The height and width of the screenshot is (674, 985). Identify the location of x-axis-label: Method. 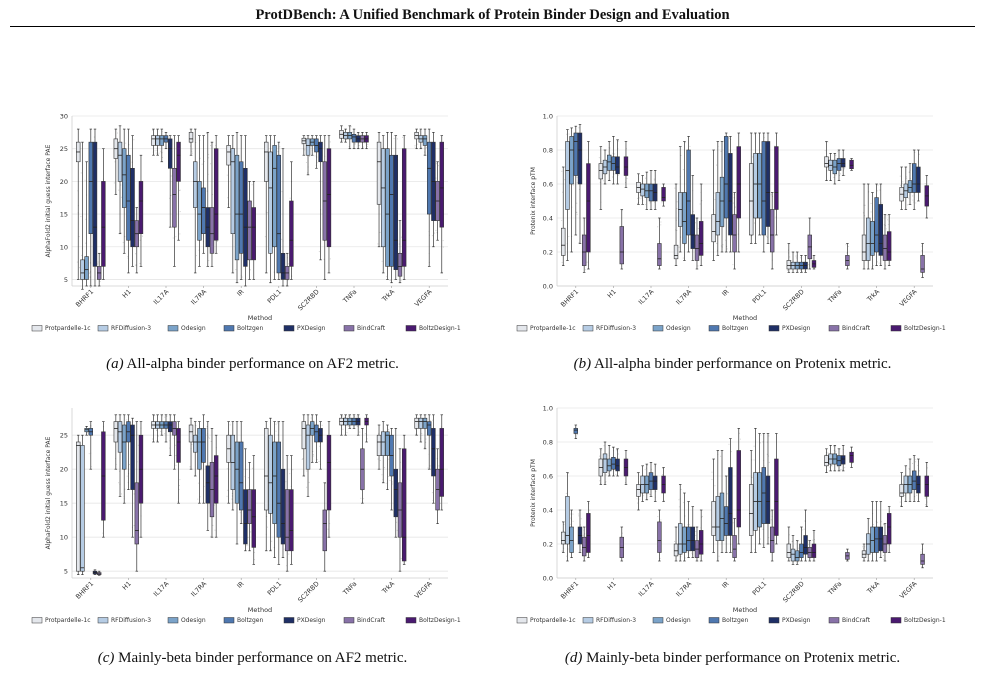
(260, 318).